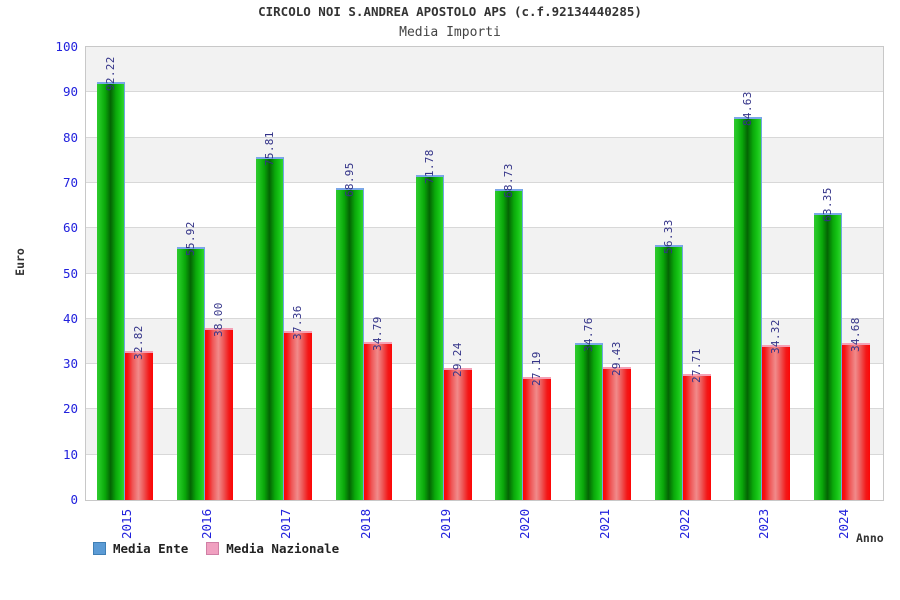 This screenshot has width=900, height=600. Describe the element at coordinates (20, 262) in the screenshot. I see `y-axis-label: Euro` at that location.